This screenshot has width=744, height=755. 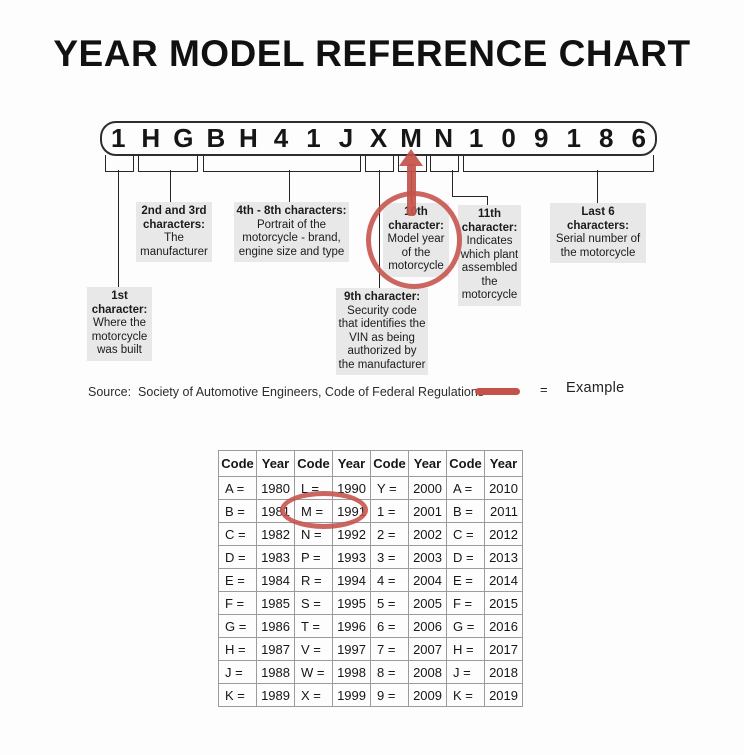 I want to click on bracket-2nd-3rd-chars, so click(x=168, y=163).